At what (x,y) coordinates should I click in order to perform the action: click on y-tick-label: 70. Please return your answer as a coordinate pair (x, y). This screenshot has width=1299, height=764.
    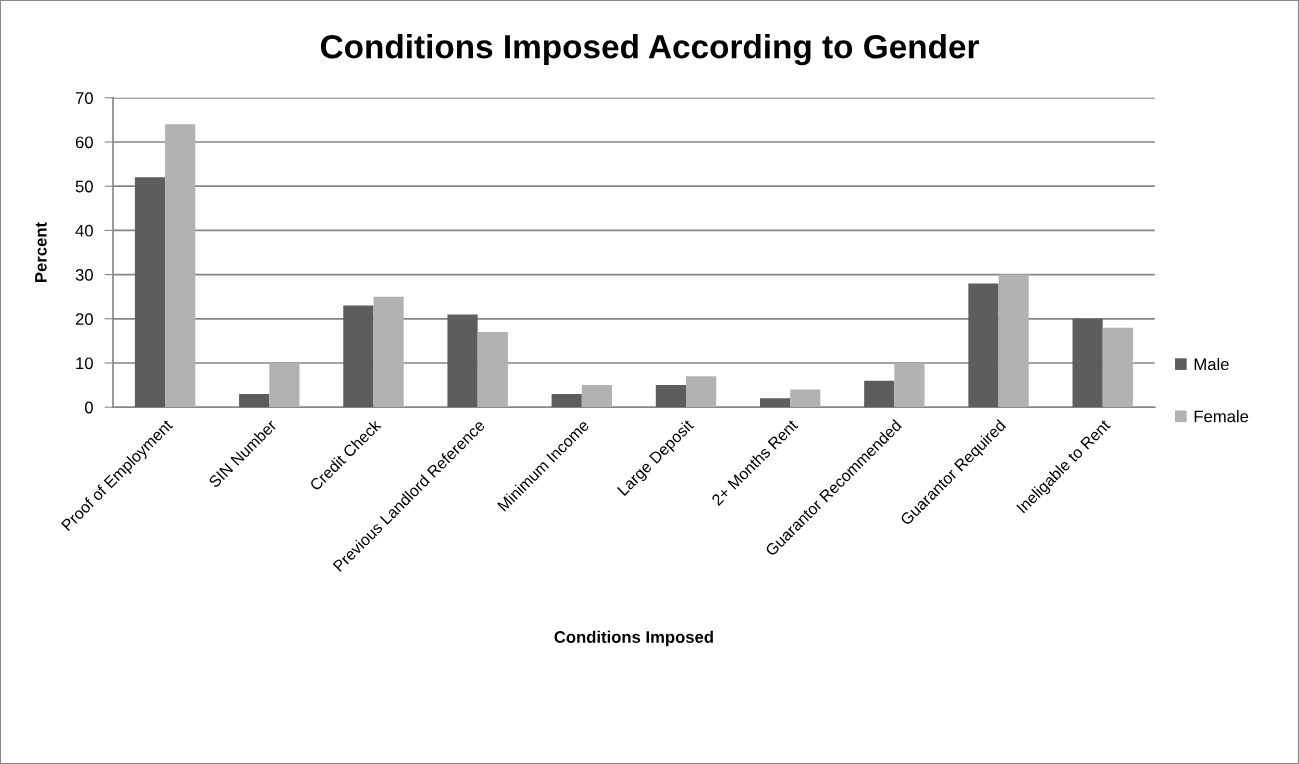
    Looking at the image, I should click on (84, 98).